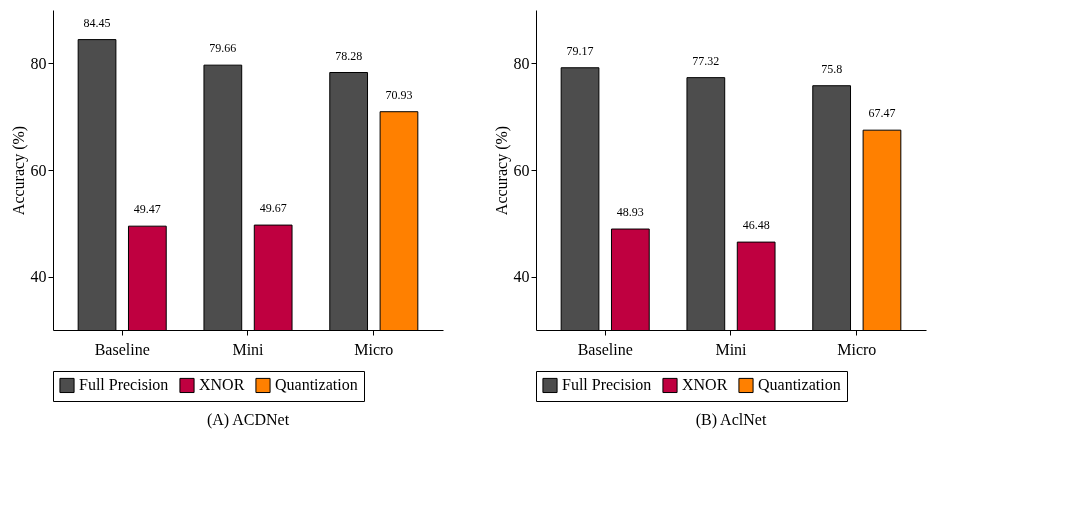 The width and height of the screenshot is (1073, 506). I want to click on data-label: 49.47, so click(147, 209).